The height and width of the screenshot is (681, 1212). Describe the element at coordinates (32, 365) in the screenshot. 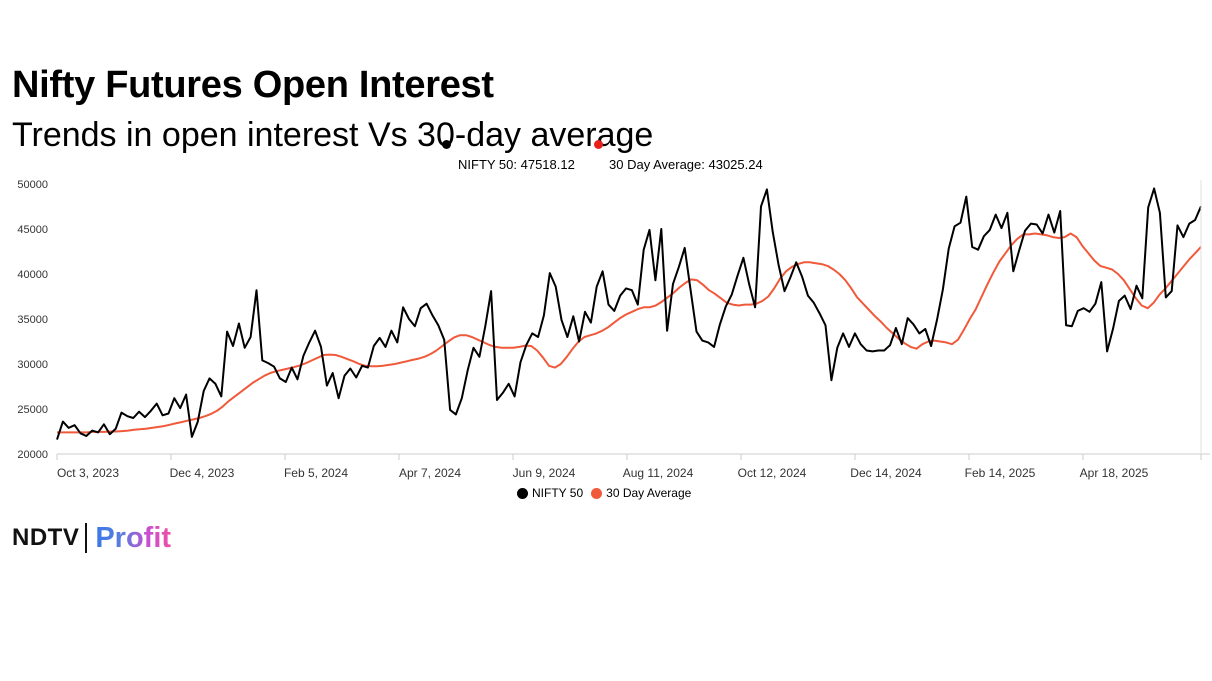

I see `y-tick-label: 30000` at that location.